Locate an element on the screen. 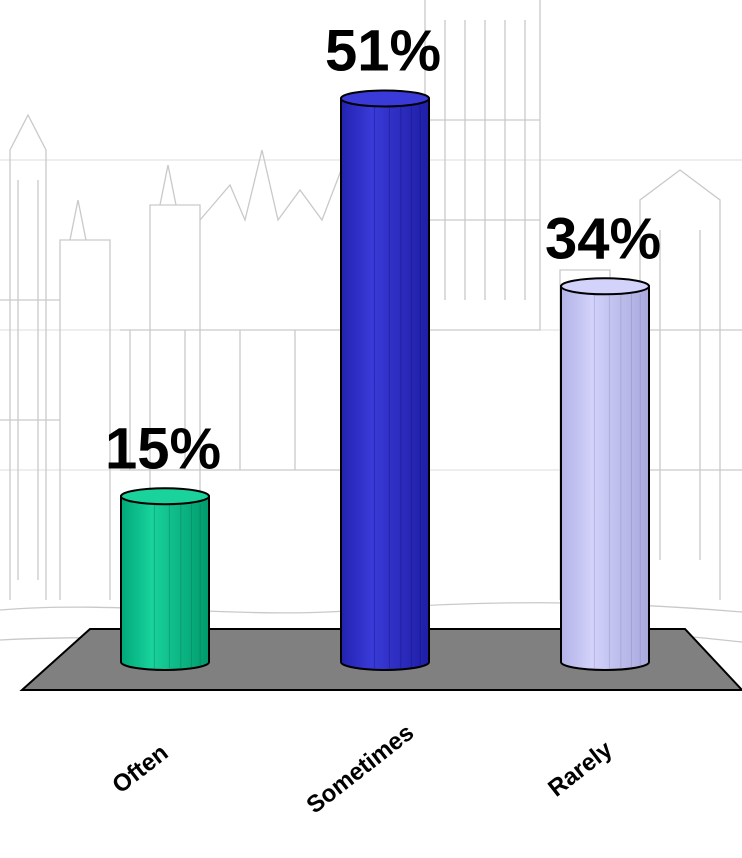 The width and height of the screenshot is (742, 858). bar-sometimes is located at coordinates (385, 380).